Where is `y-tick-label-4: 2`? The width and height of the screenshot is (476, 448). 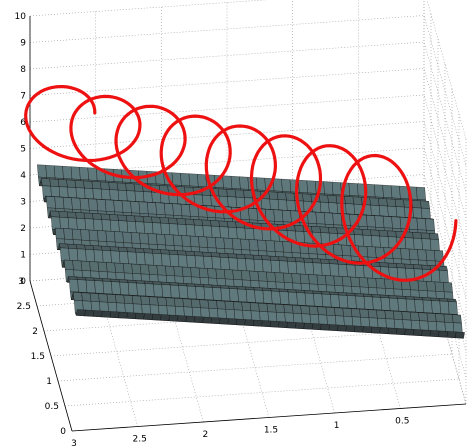
y-tick-label-4: 2 is located at coordinates (35, 332).